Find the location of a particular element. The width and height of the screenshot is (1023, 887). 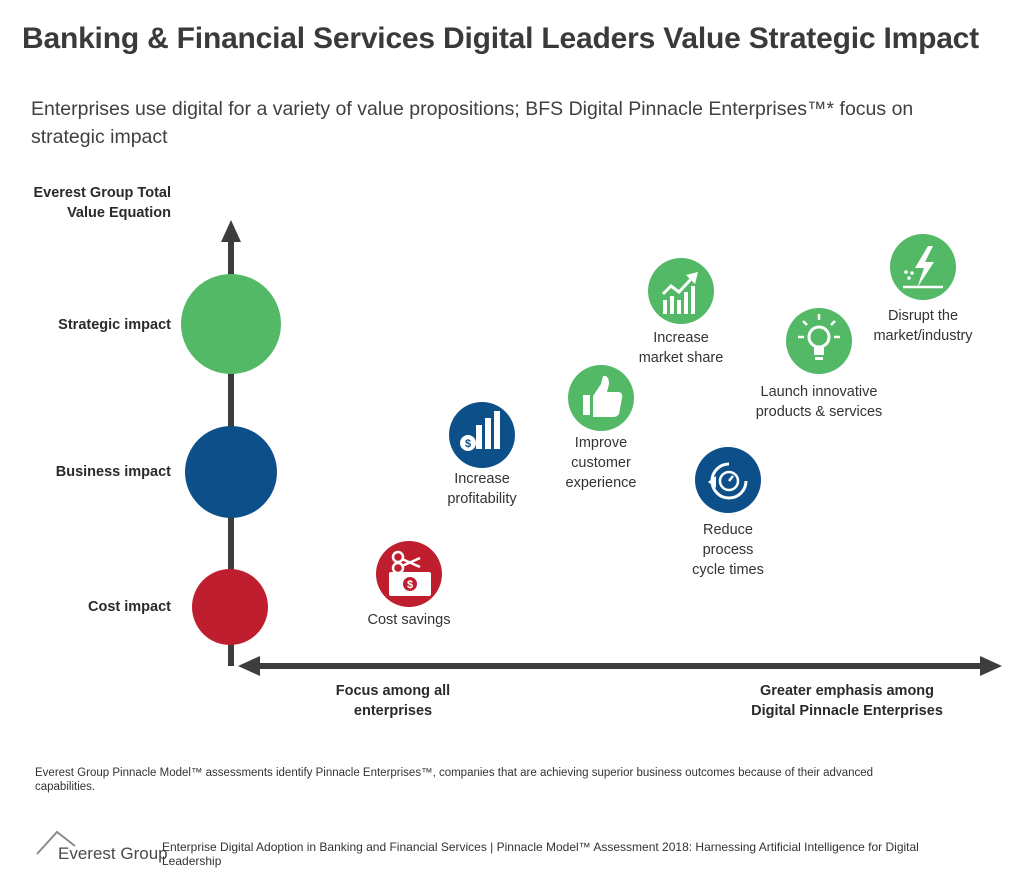

label-line: customer is located at coordinates (601, 463).